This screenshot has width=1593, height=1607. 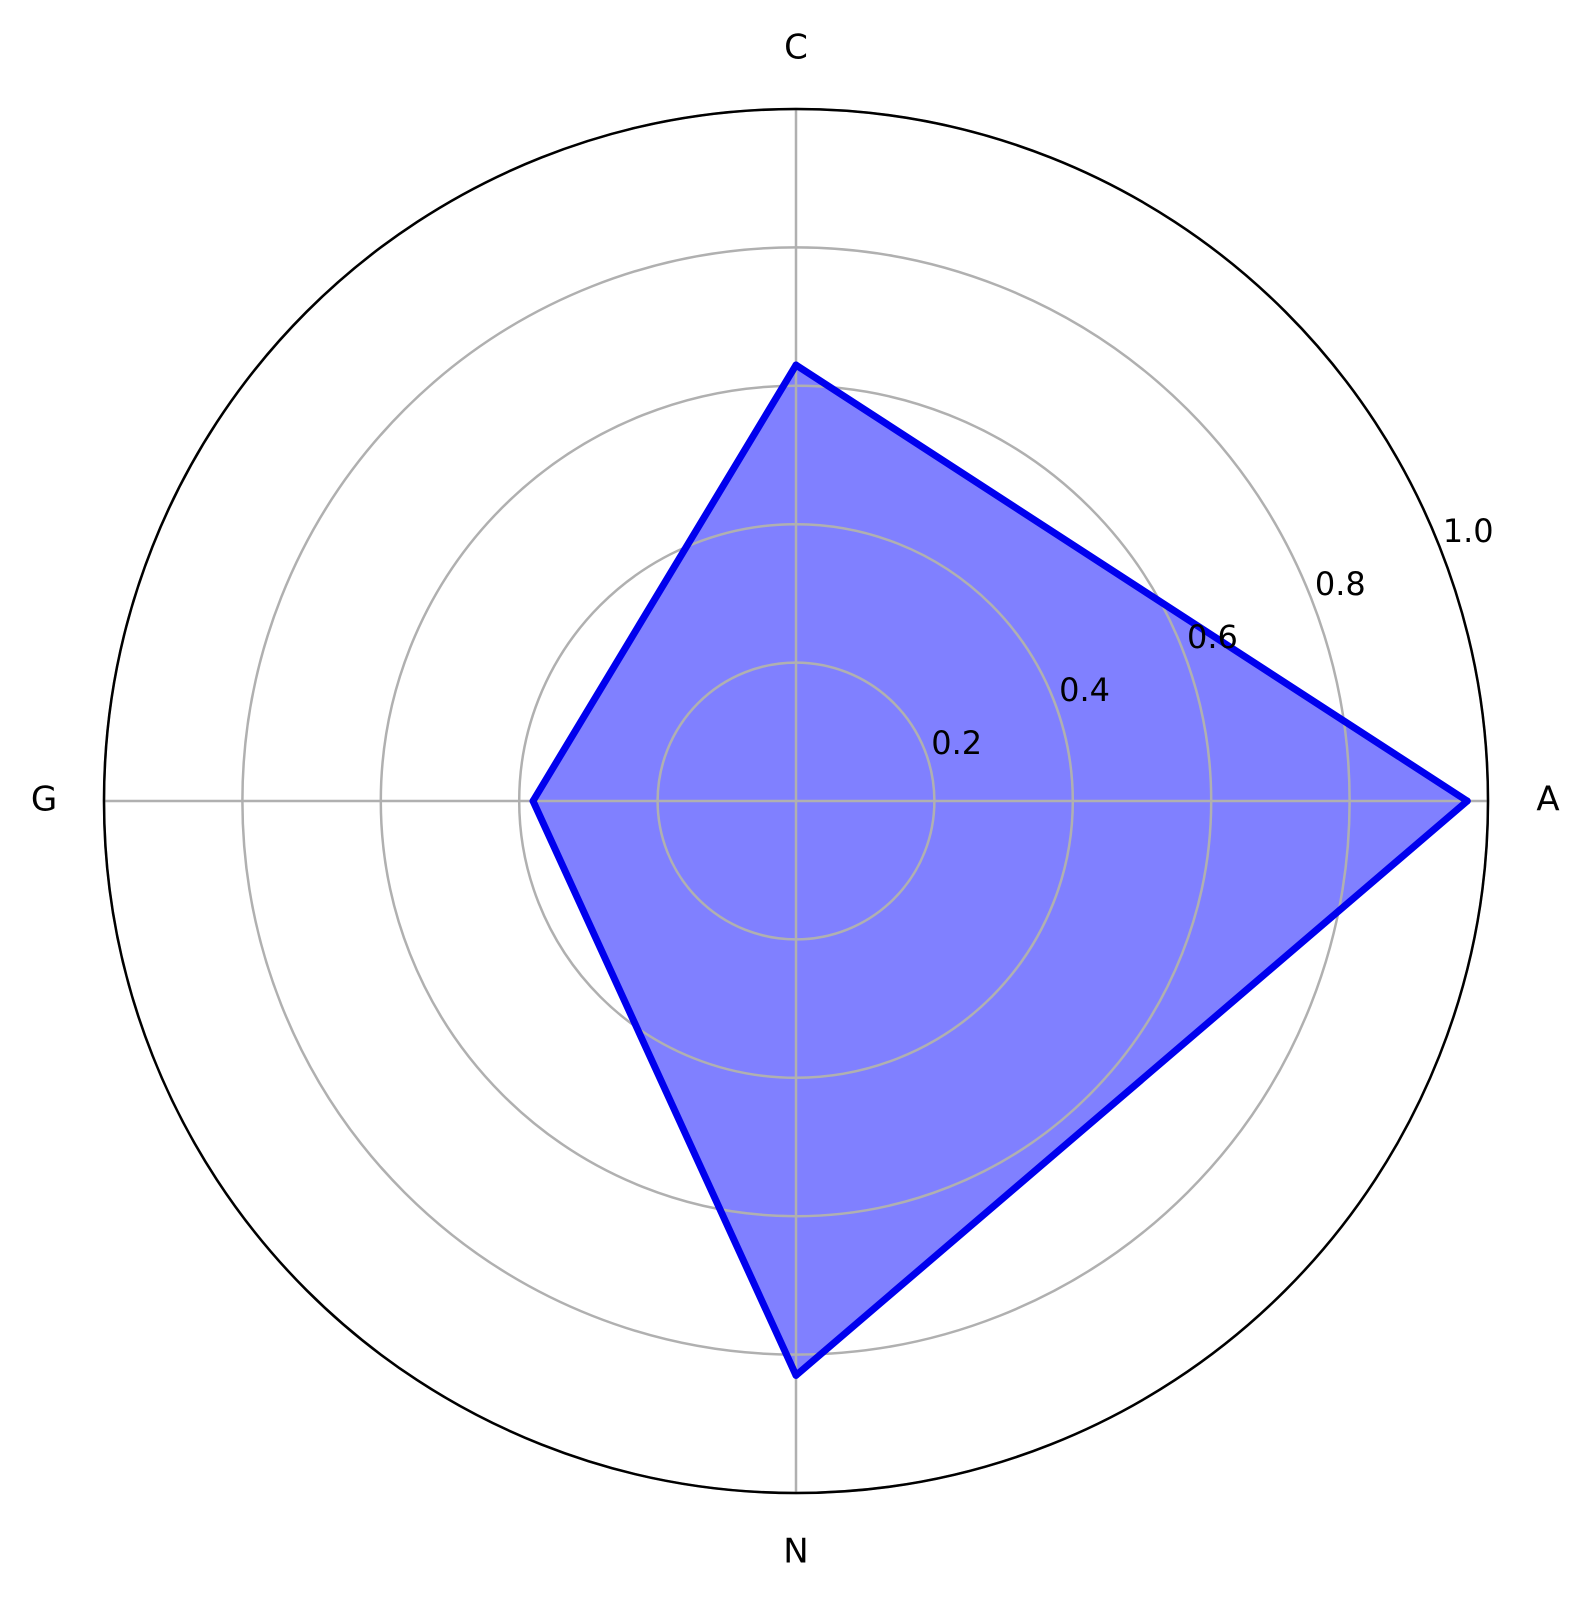 What do you see at coordinates (796, 1375) in the screenshot?
I see `data-point-N` at bounding box center [796, 1375].